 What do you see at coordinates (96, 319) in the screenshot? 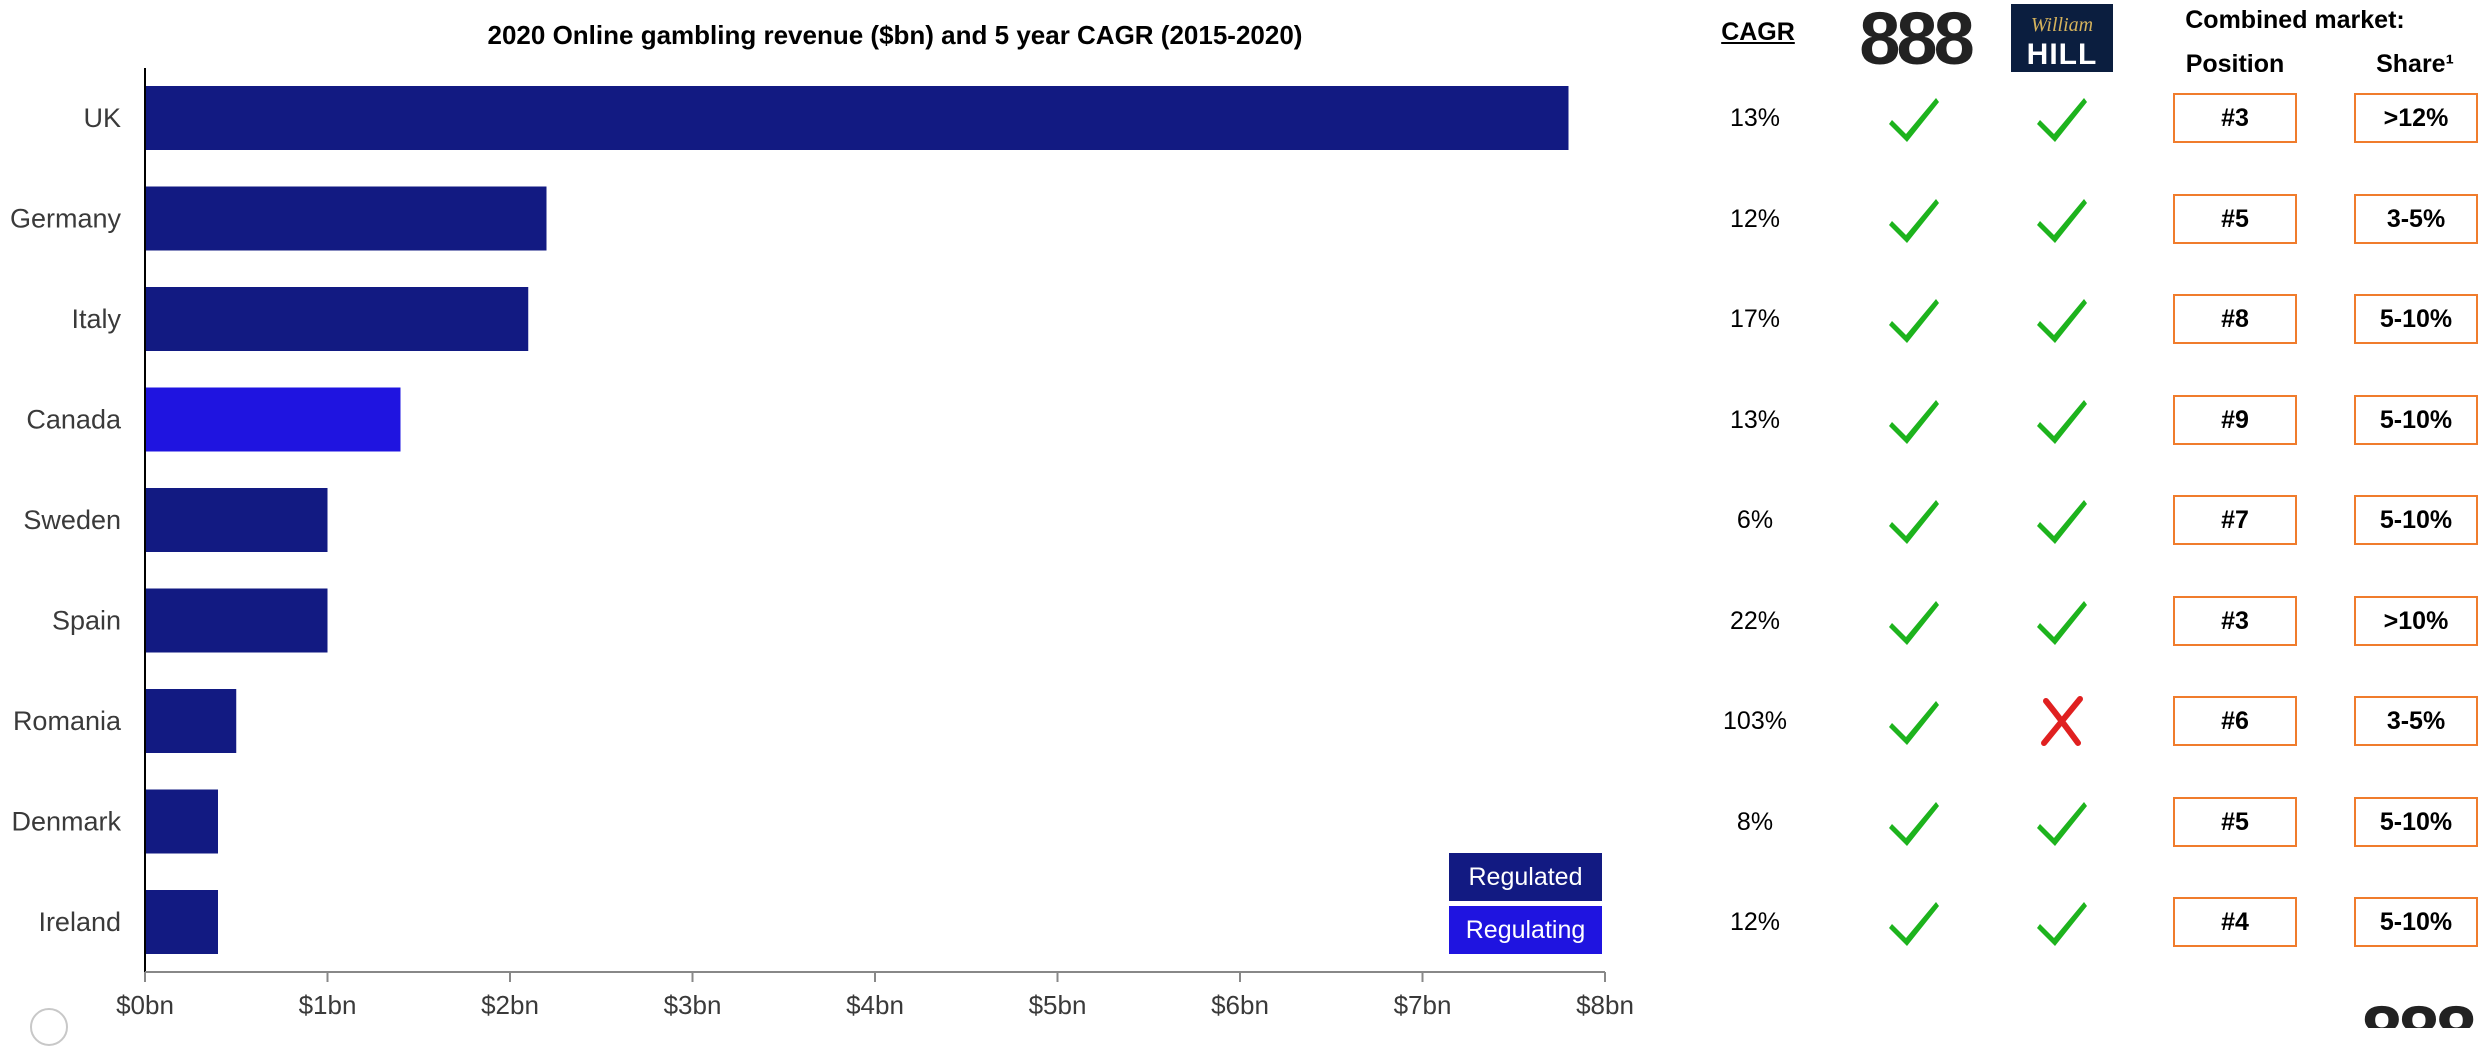
I see `category-label-italy: Italy` at bounding box center [96, 319].